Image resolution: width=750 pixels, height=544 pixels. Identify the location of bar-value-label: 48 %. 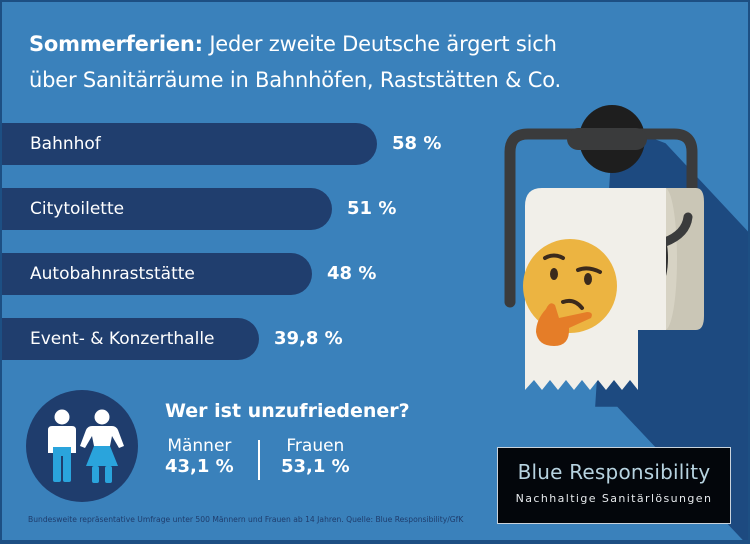
(352, 273).